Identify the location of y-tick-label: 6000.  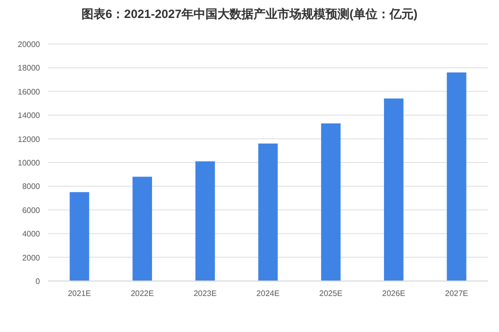
(31, 210).